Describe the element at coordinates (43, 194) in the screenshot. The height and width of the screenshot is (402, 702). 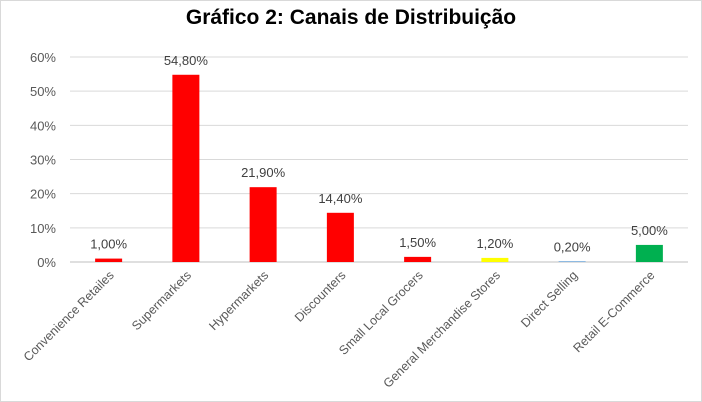
I see `y-tick-label: 20%` at that location.